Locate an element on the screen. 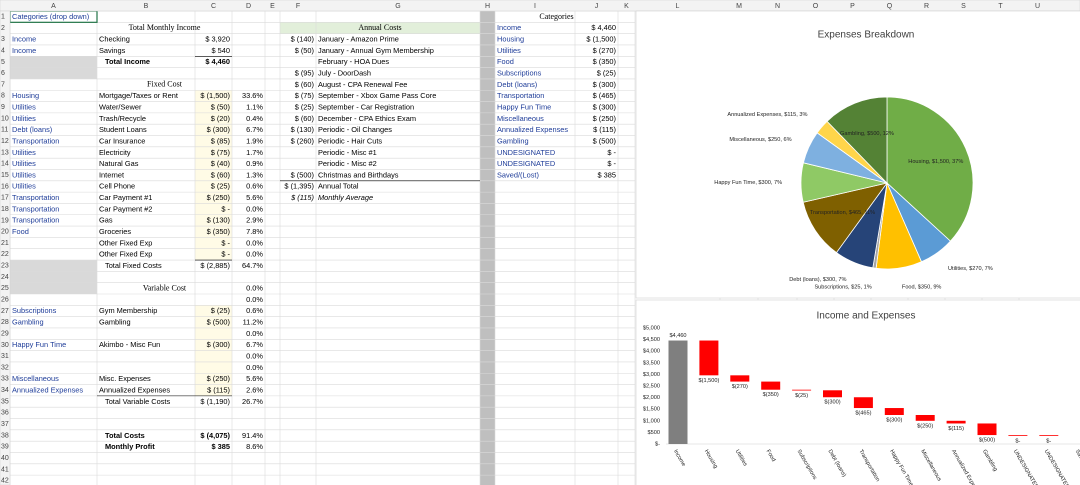  cell-text: Checking is located at coordinates (114, 39).